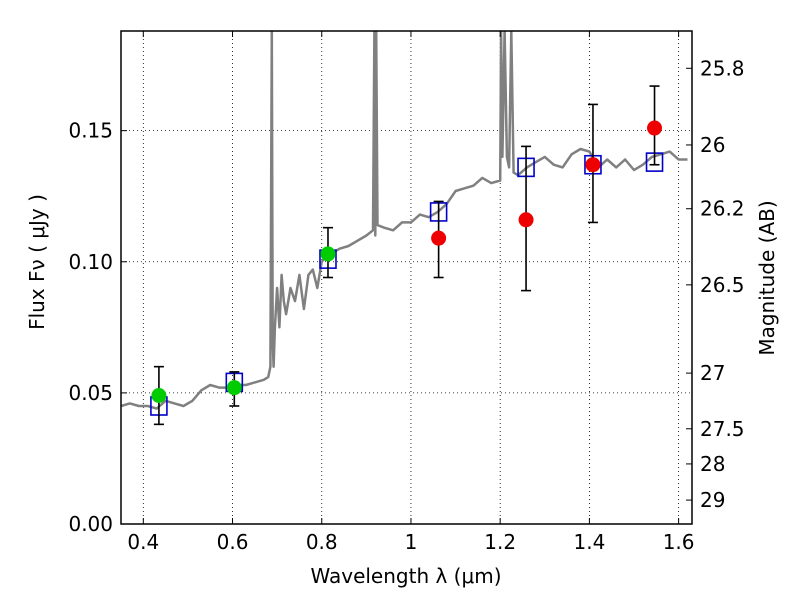 This screenshot has width=800, height=600. What do you see at coordinates (712, 373) in the screenshot?
I see `right-tick-label: 27` at bounding box center [712, 373].